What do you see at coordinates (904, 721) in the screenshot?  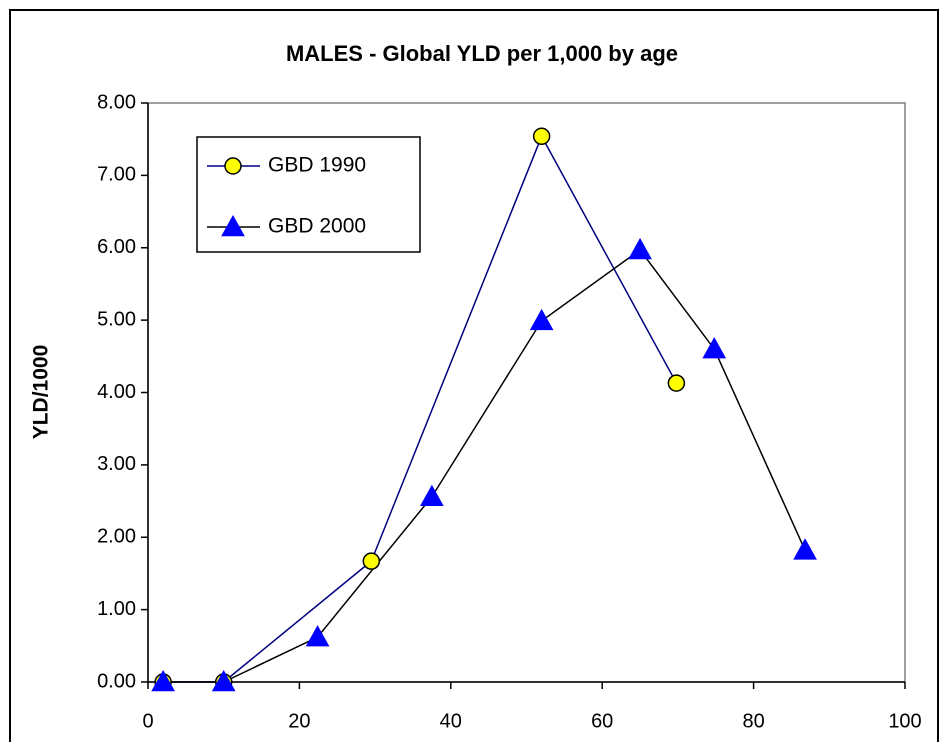 I see `x-tick-label: 100` at bounding box center [904, 721].